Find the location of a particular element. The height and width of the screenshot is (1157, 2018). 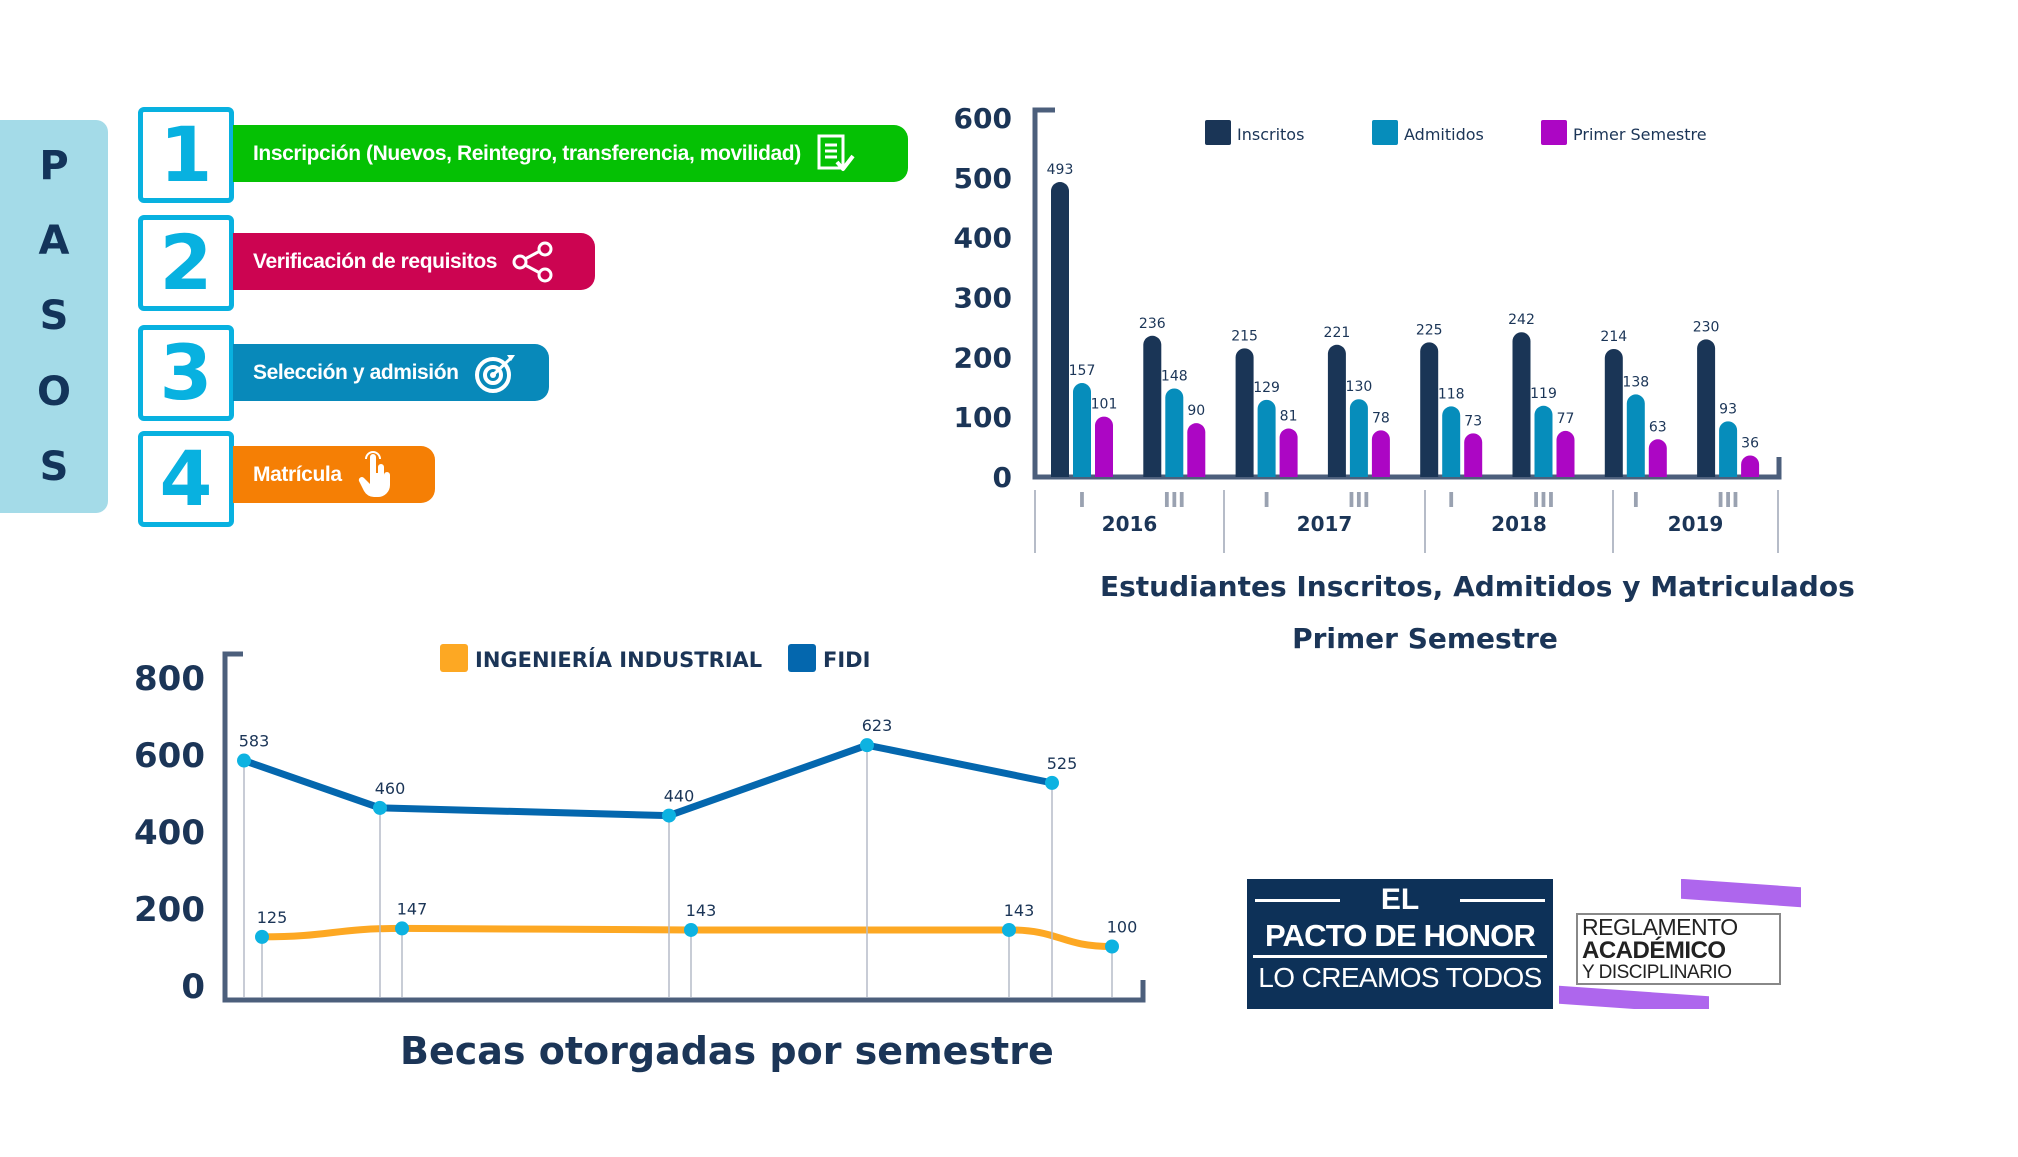

step-number-3: 3 is located at coordinates (186, 373).